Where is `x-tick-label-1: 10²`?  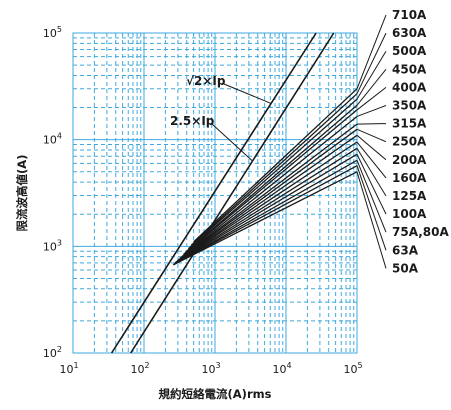
x-tick-label-1: 10² is located at coordinates (139, 368).